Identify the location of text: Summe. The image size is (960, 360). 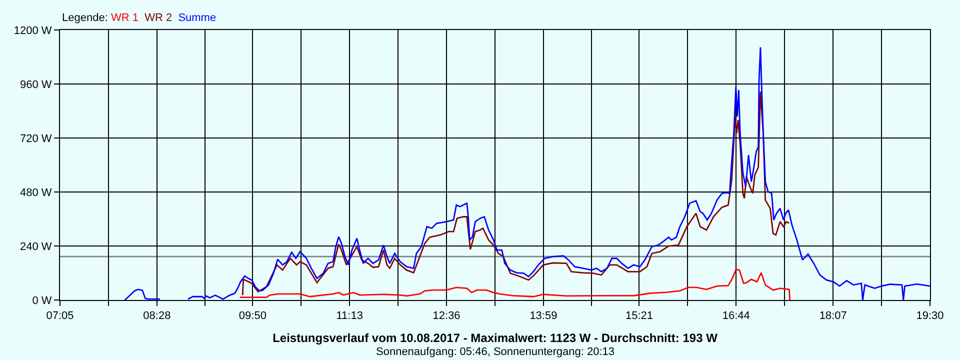
(197, 18).